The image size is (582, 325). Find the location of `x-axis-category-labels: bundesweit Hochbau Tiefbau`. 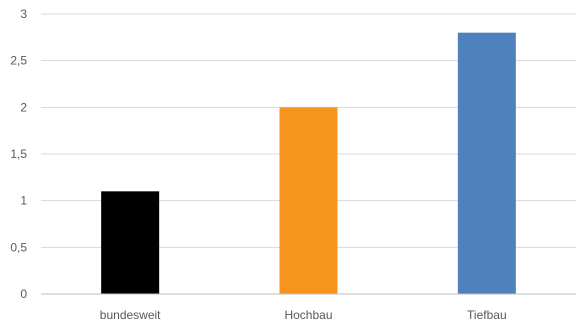

x-axis-category-labels: bundesweit Hochbau Tiefbau is located at coordinates (303, 315).